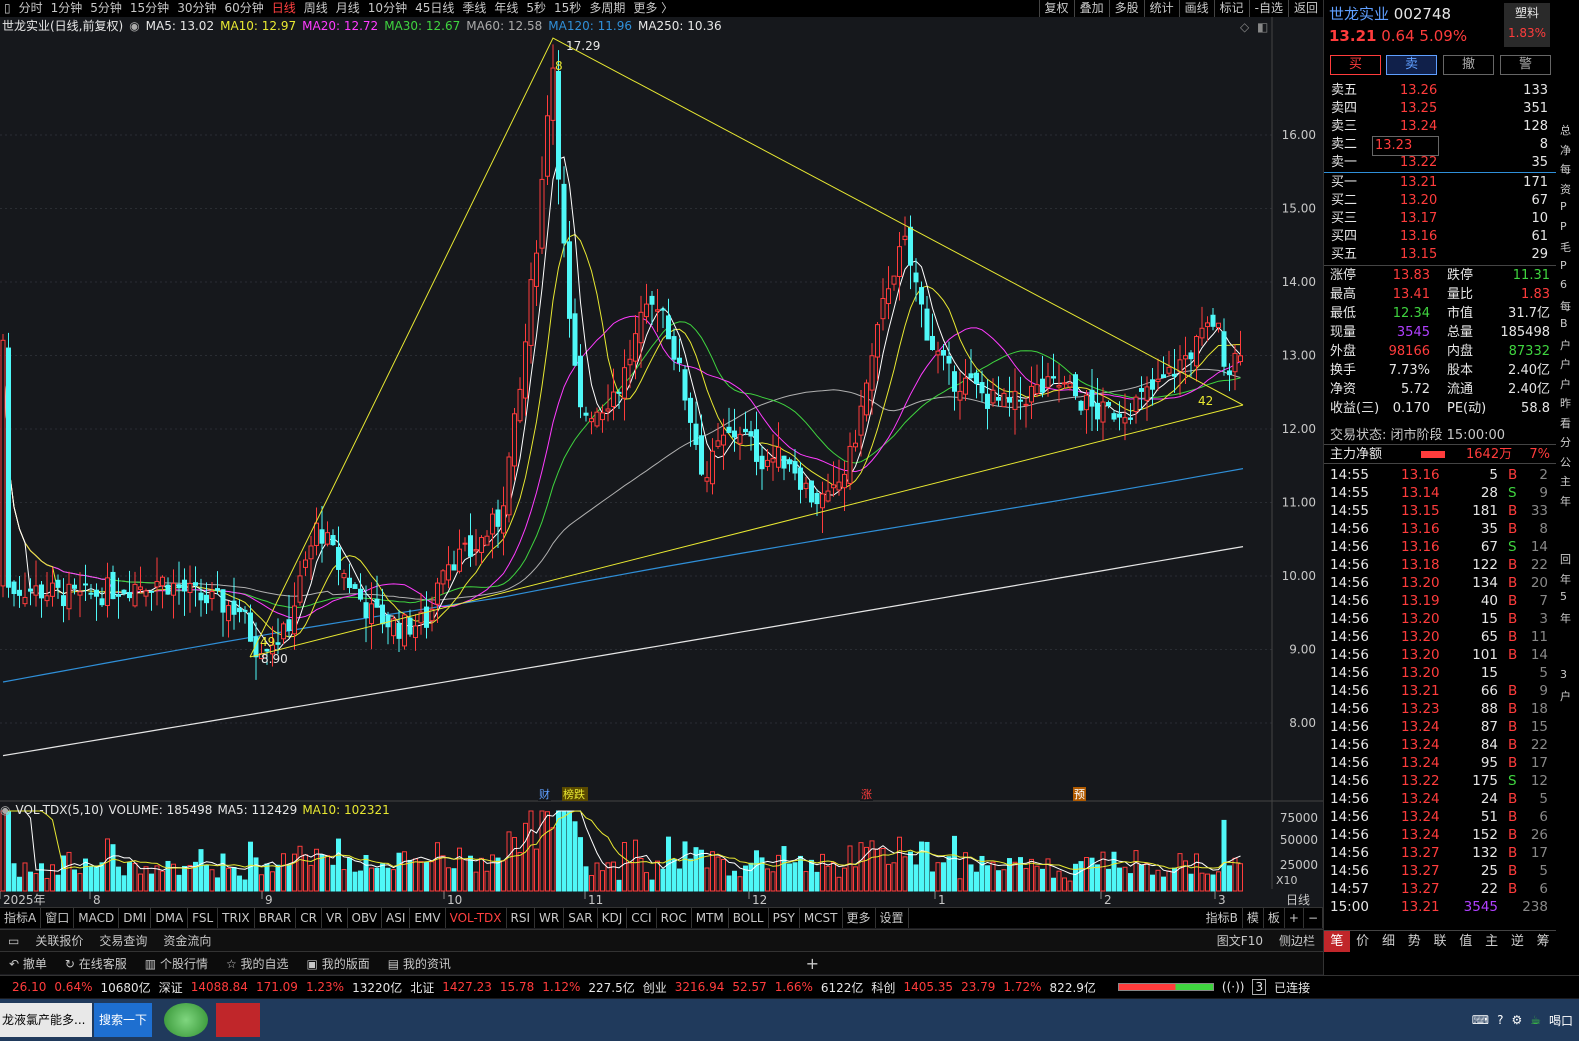 Image resolution: width=1579 pixels, height=1041 pixels. Describe the element at coordinates (187, 941) in the screenshot. I see `bar2-item-2: 资金流向` at that location.